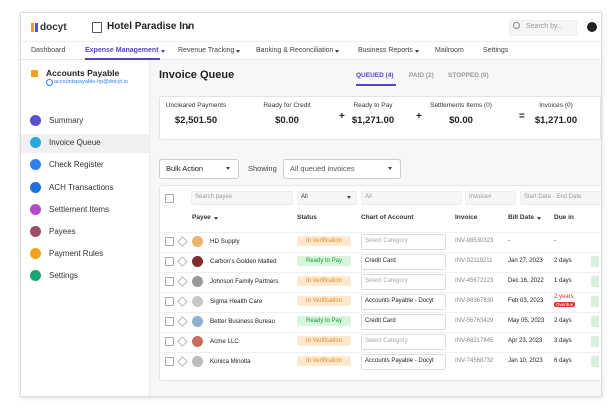 The image size is (611, 408). Describe the element at coordinates (474, 321) in the screenshot. I see `invoice-number: INV-56763429` at that location.